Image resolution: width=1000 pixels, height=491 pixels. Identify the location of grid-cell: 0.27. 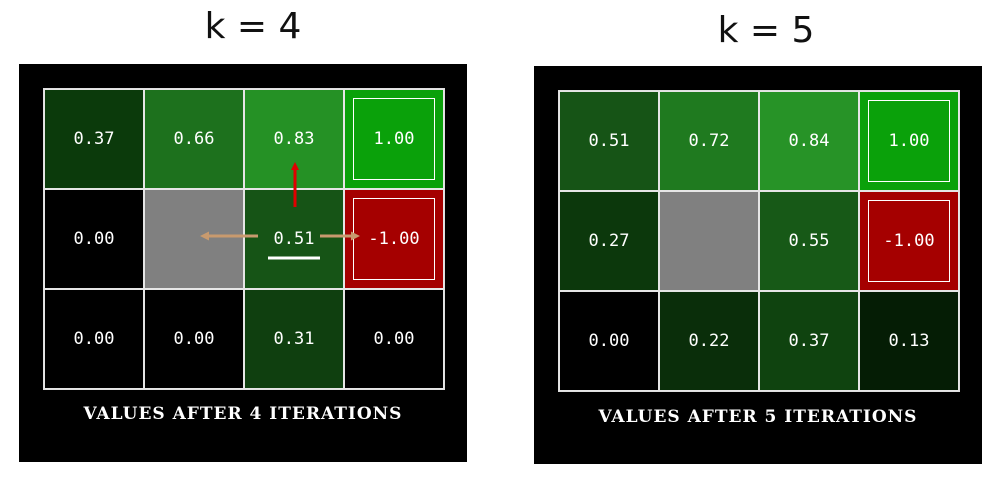
(609, 241).